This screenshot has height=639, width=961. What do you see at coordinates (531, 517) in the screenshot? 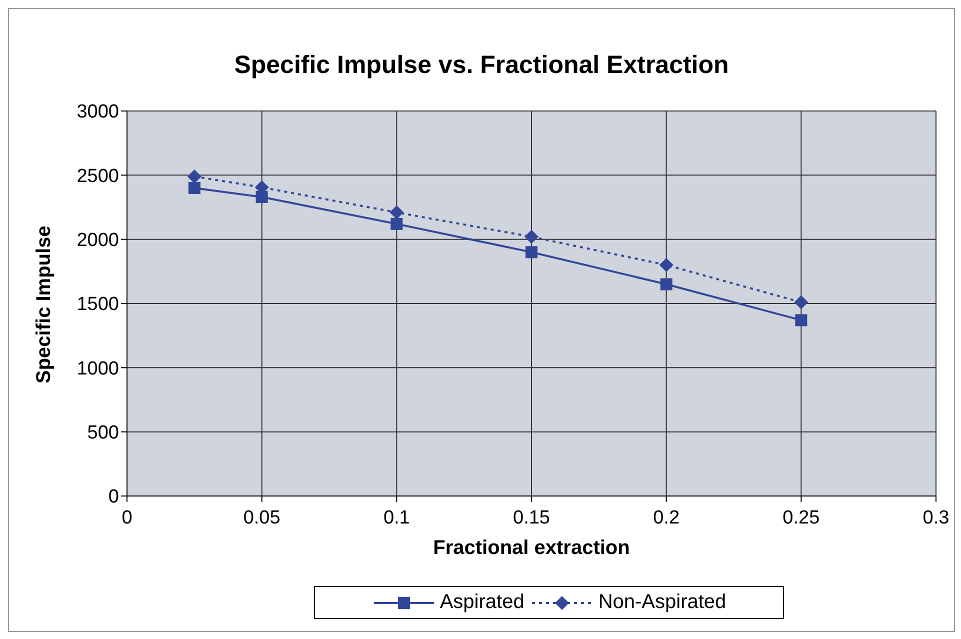
I see `x-tick-label: 0.15` at bounding box center [531, 517].